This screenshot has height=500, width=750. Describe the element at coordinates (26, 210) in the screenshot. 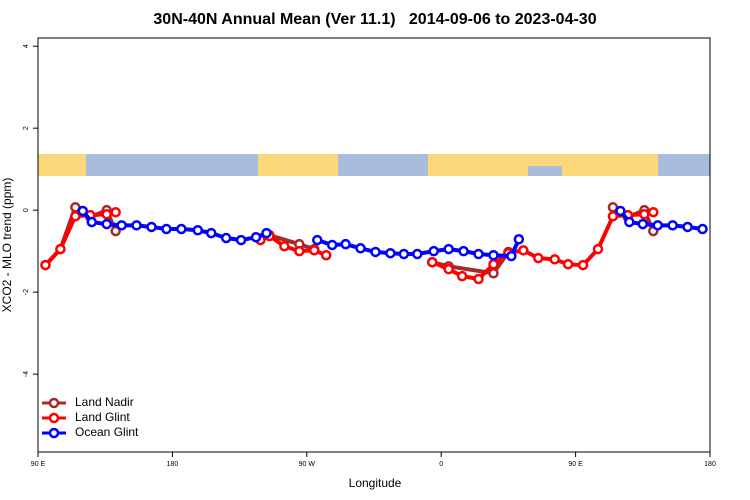

I see `y-tick-label: 0` at that location.